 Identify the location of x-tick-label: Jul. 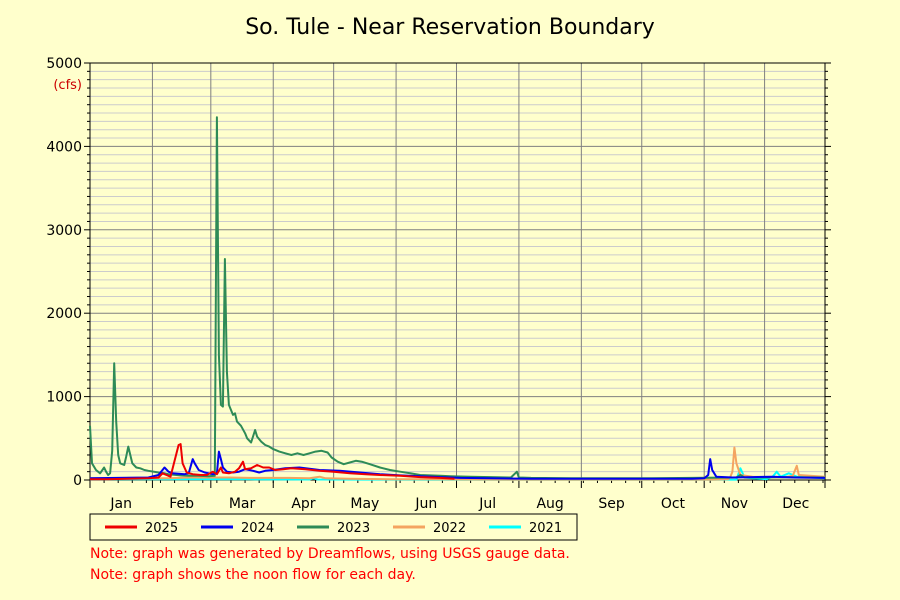
(487, 504).